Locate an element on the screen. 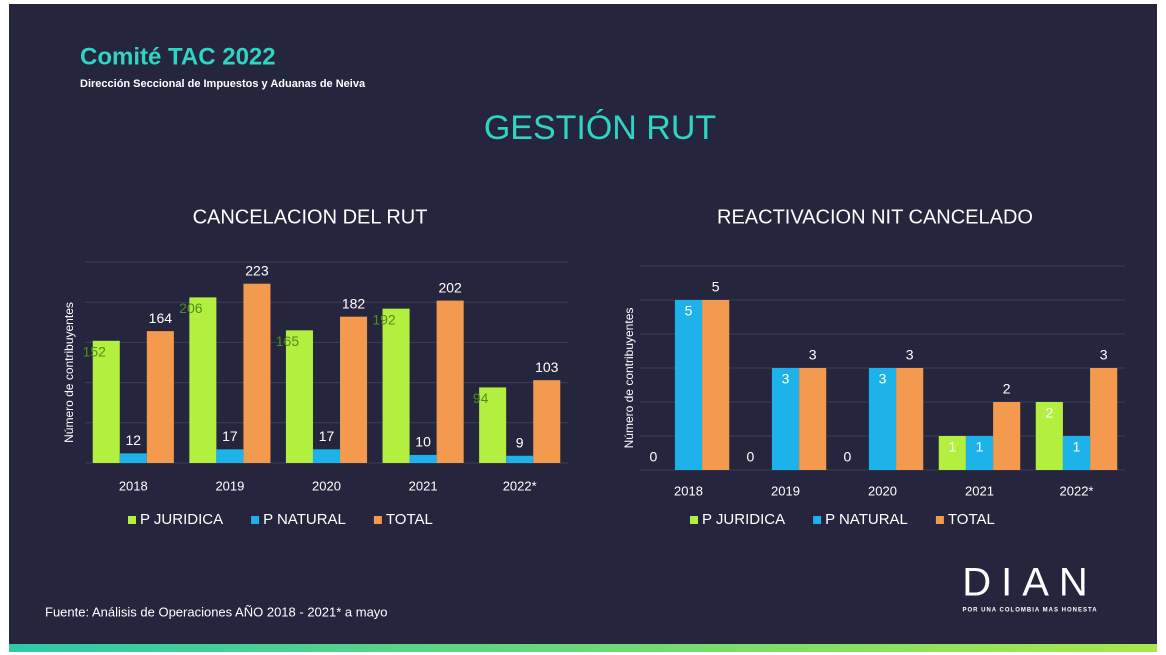  chart-title: CANCELACION DEL RUT is located at coordinates (310, 217).